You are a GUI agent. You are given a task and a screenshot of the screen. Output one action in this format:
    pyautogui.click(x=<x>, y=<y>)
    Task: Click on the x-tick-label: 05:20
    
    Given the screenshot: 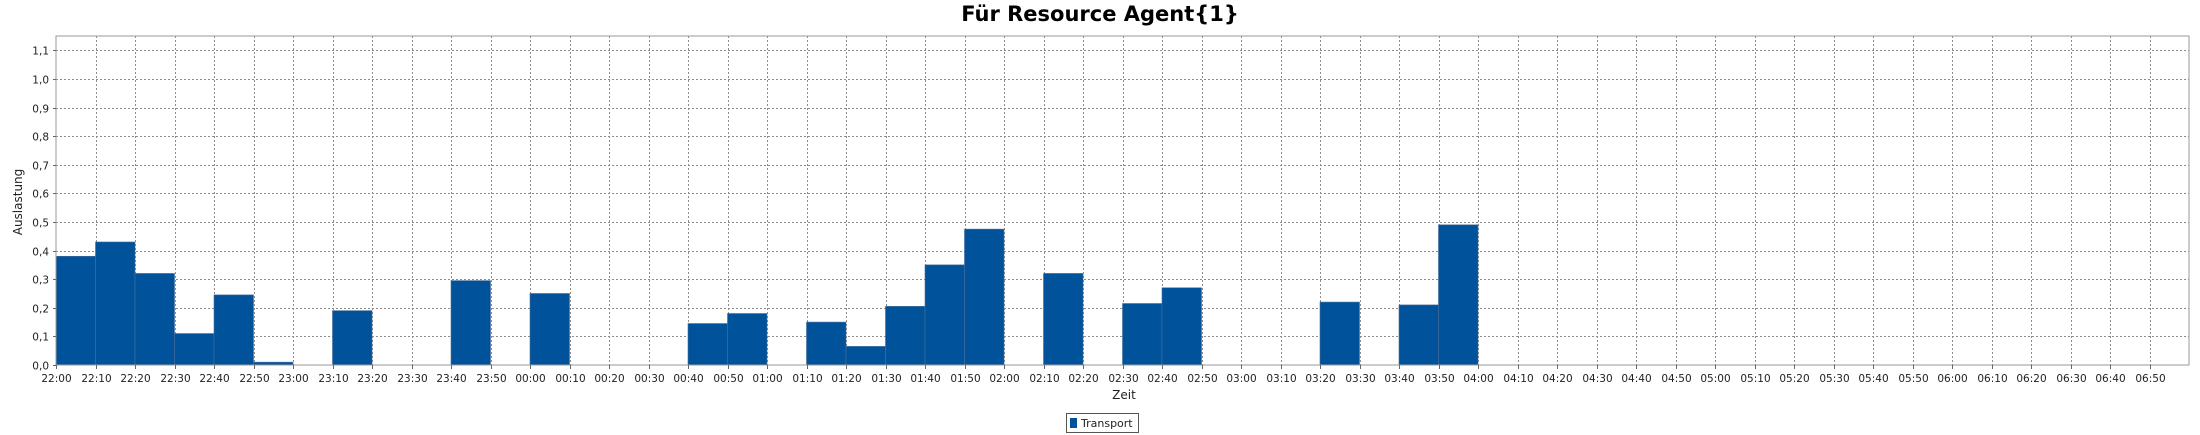 What is the action you would take?
    pyautogui.click(x=1794, y=379)
    